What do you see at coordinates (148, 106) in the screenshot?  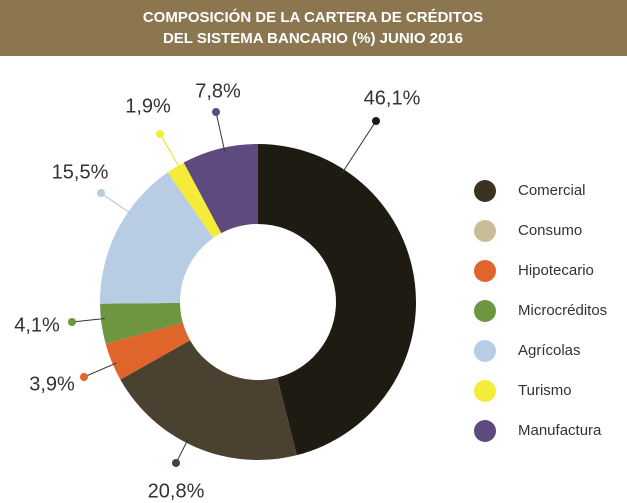 I see `value-label: 1,9%` at bounding box center [148, 106].